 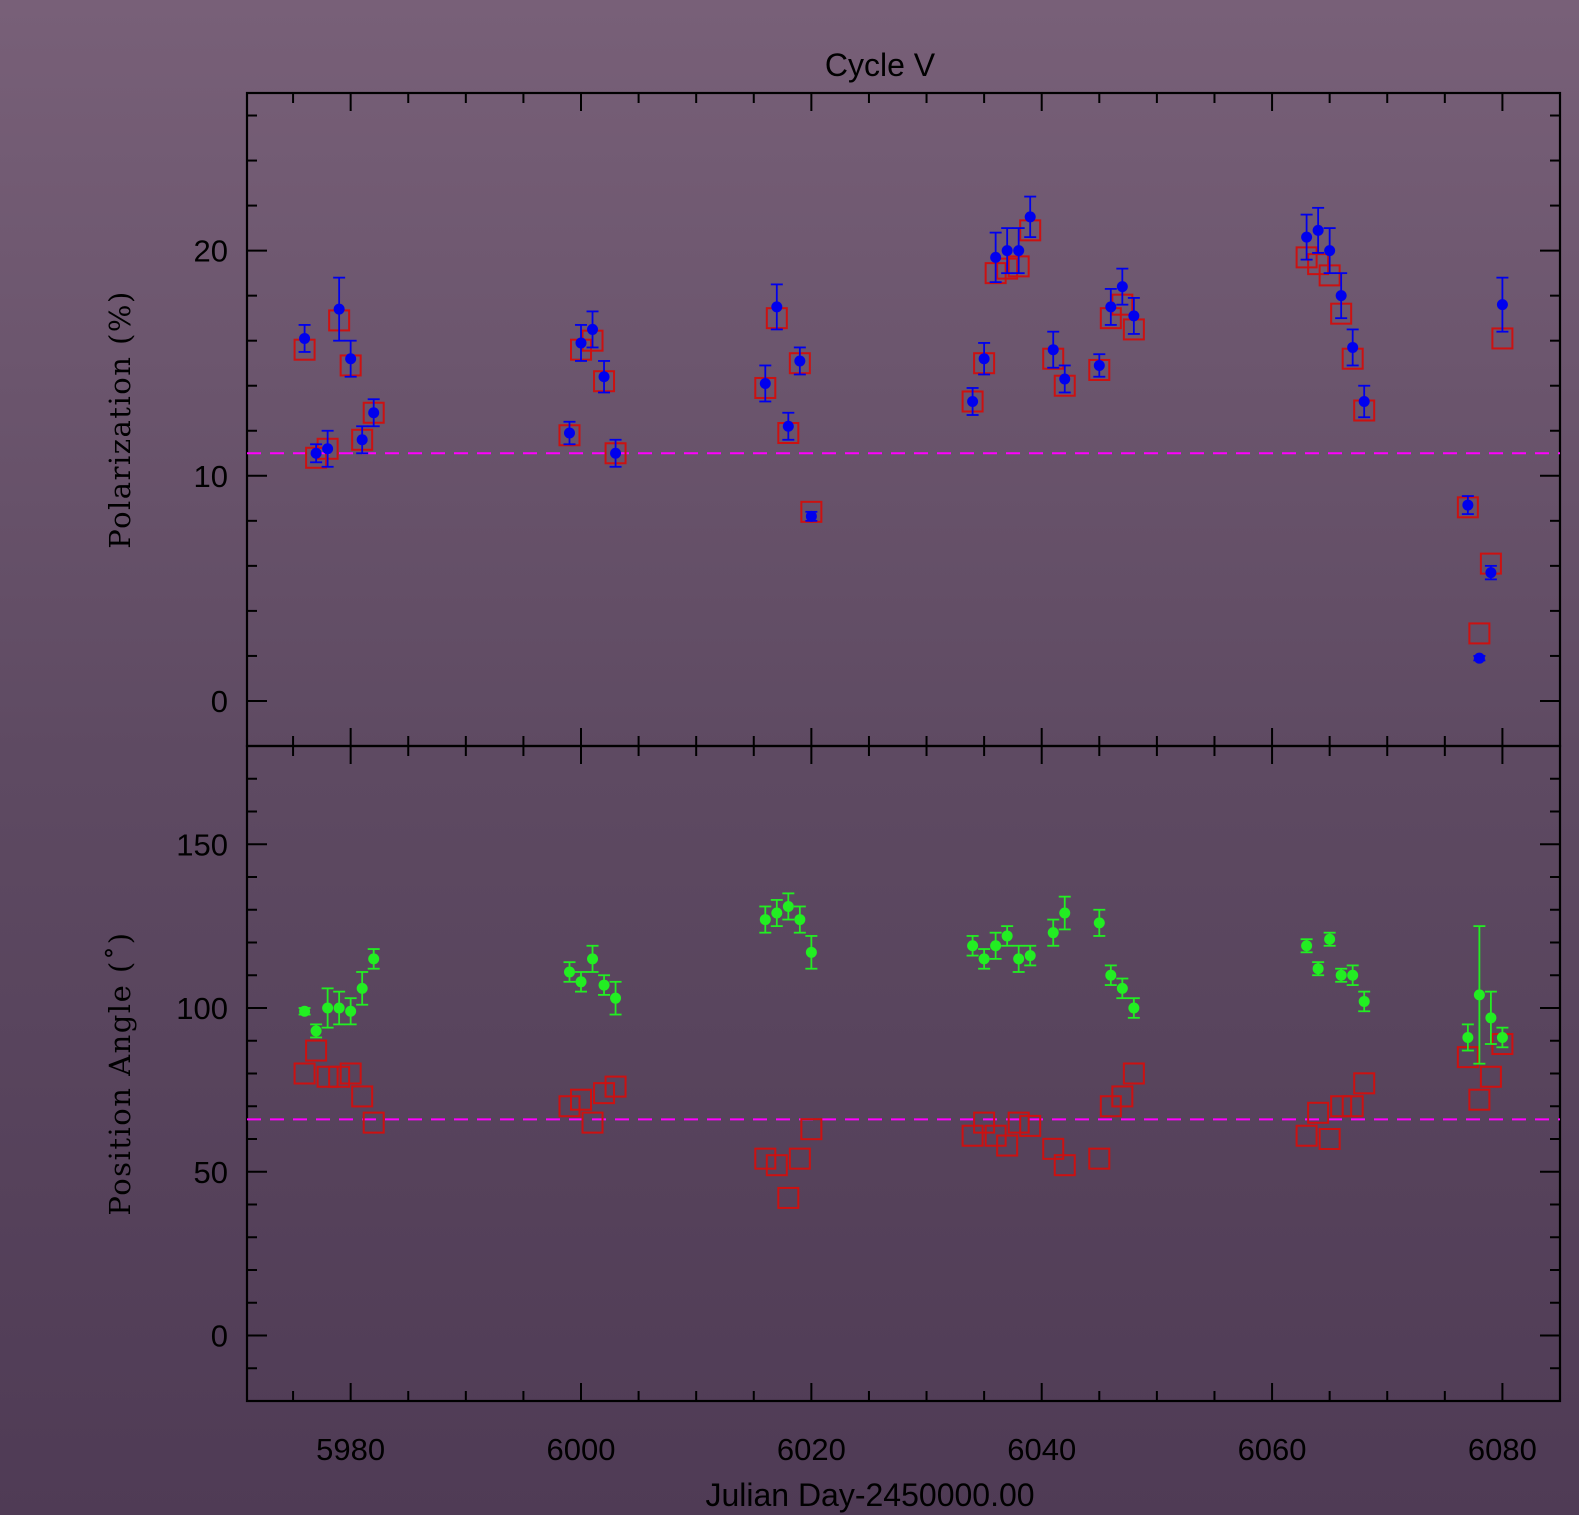 What do you see at coordinates (211, 251) in the screenshot?
I see `y-tick-label: 20` at bounding box center [211, 251].